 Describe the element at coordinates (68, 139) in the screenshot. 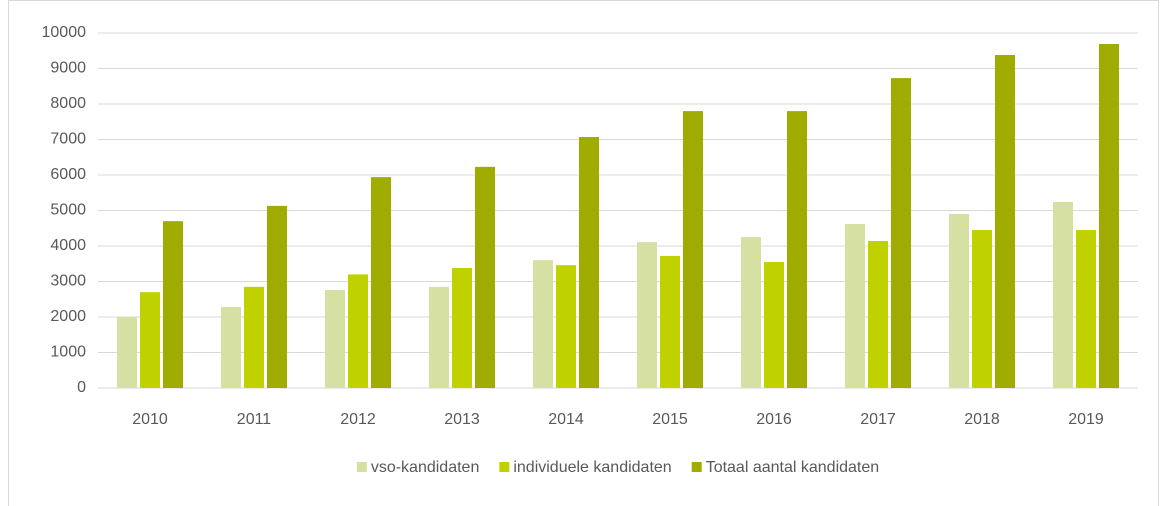

I see `y-tick-label: 7000` at that location.